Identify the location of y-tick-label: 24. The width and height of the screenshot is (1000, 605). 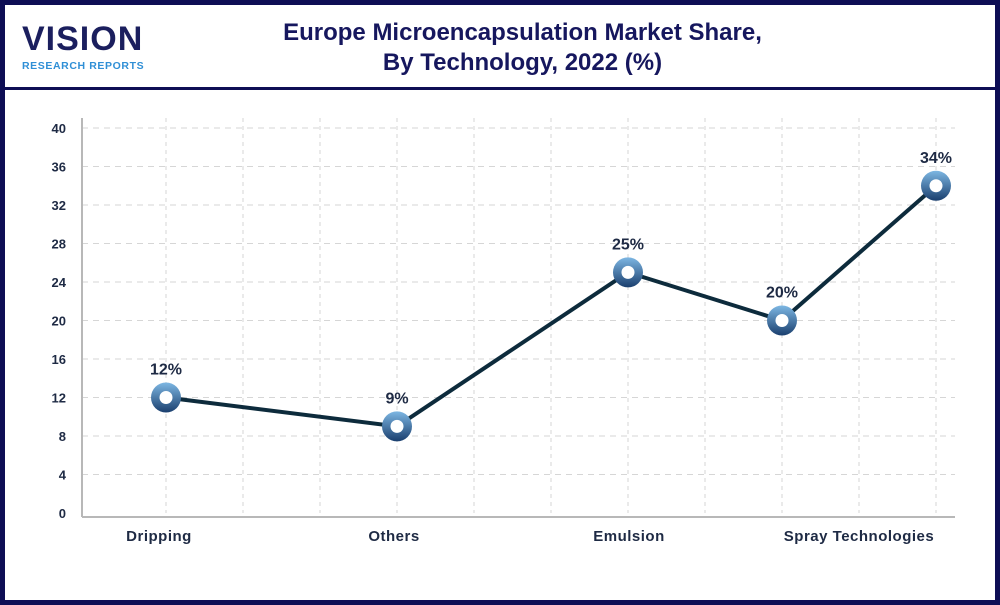
(59, 282).